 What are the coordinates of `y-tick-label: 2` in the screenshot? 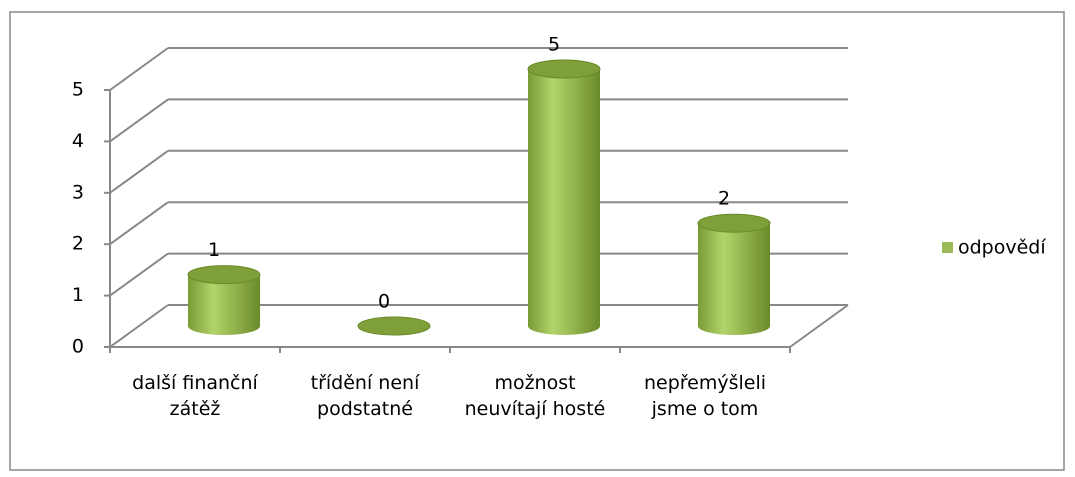 It's located at (78, 244).